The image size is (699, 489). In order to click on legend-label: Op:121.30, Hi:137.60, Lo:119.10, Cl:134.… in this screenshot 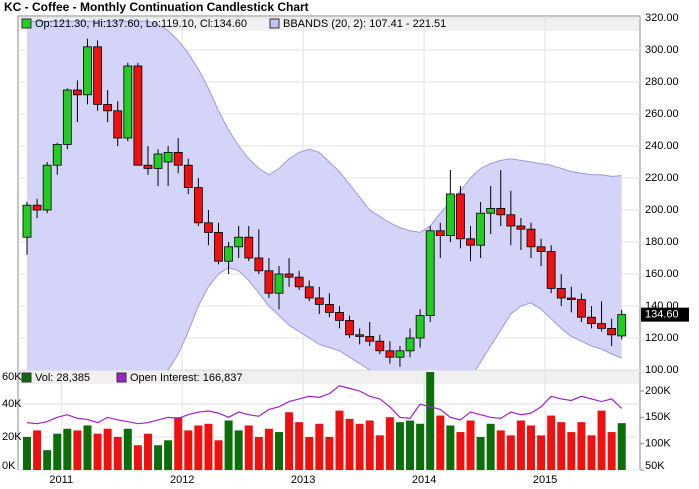, I will do `click(141, 24)`.